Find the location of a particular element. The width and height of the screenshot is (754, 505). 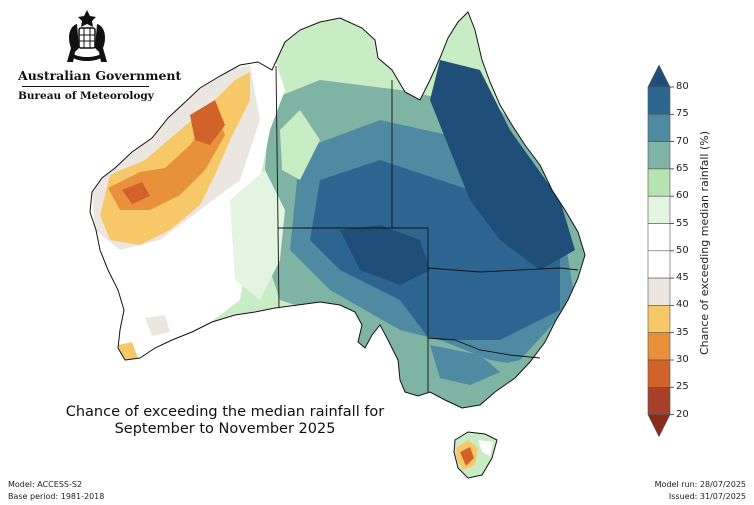

coat-of-arms-icon is located at coordinates (87, 36).